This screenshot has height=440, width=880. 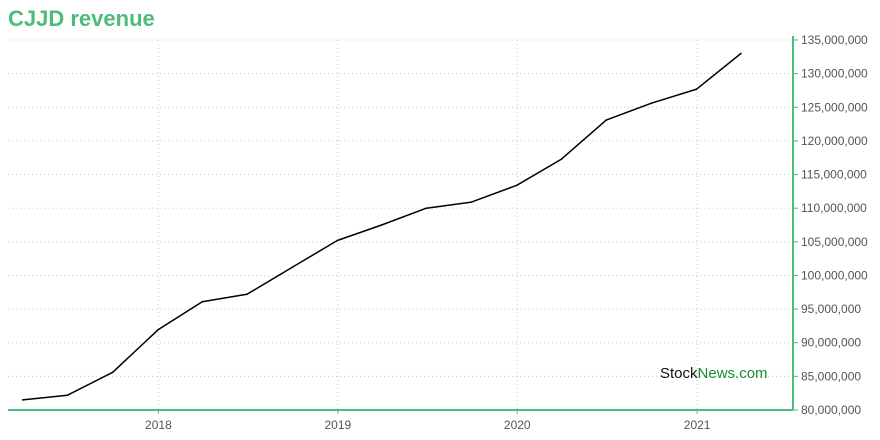 What do you see at coordinates (834, 242) in the screenshot?
I see `y-tick-label: 105,000,000` at bounding box center [834, 242].